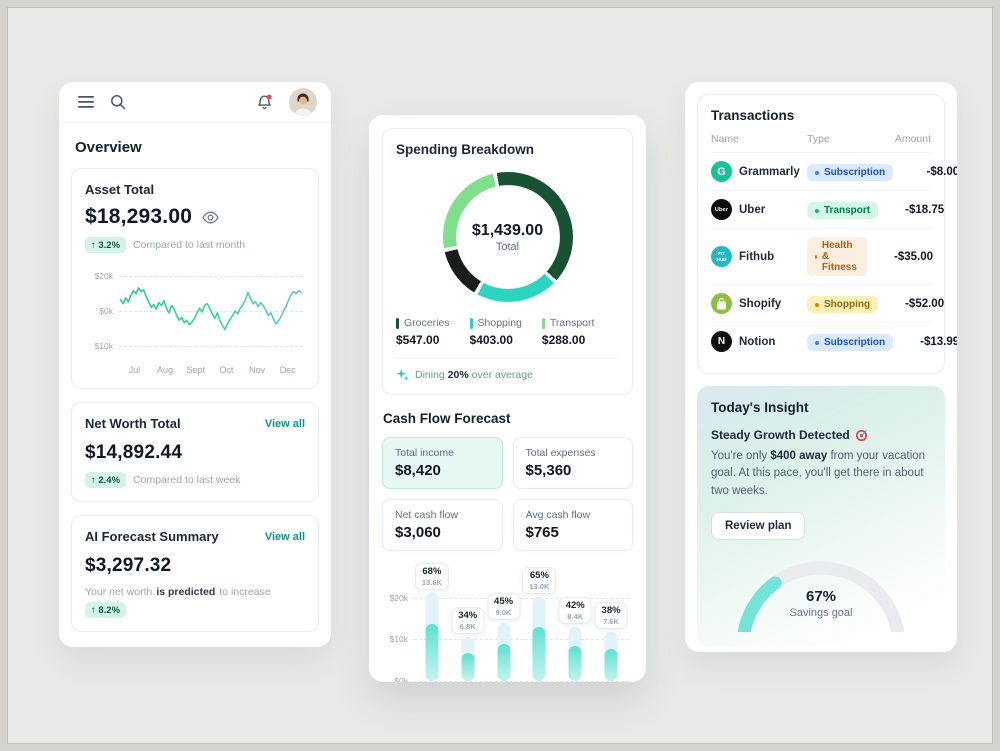  I want to click on tile-label: Total income, so click(424, 453).